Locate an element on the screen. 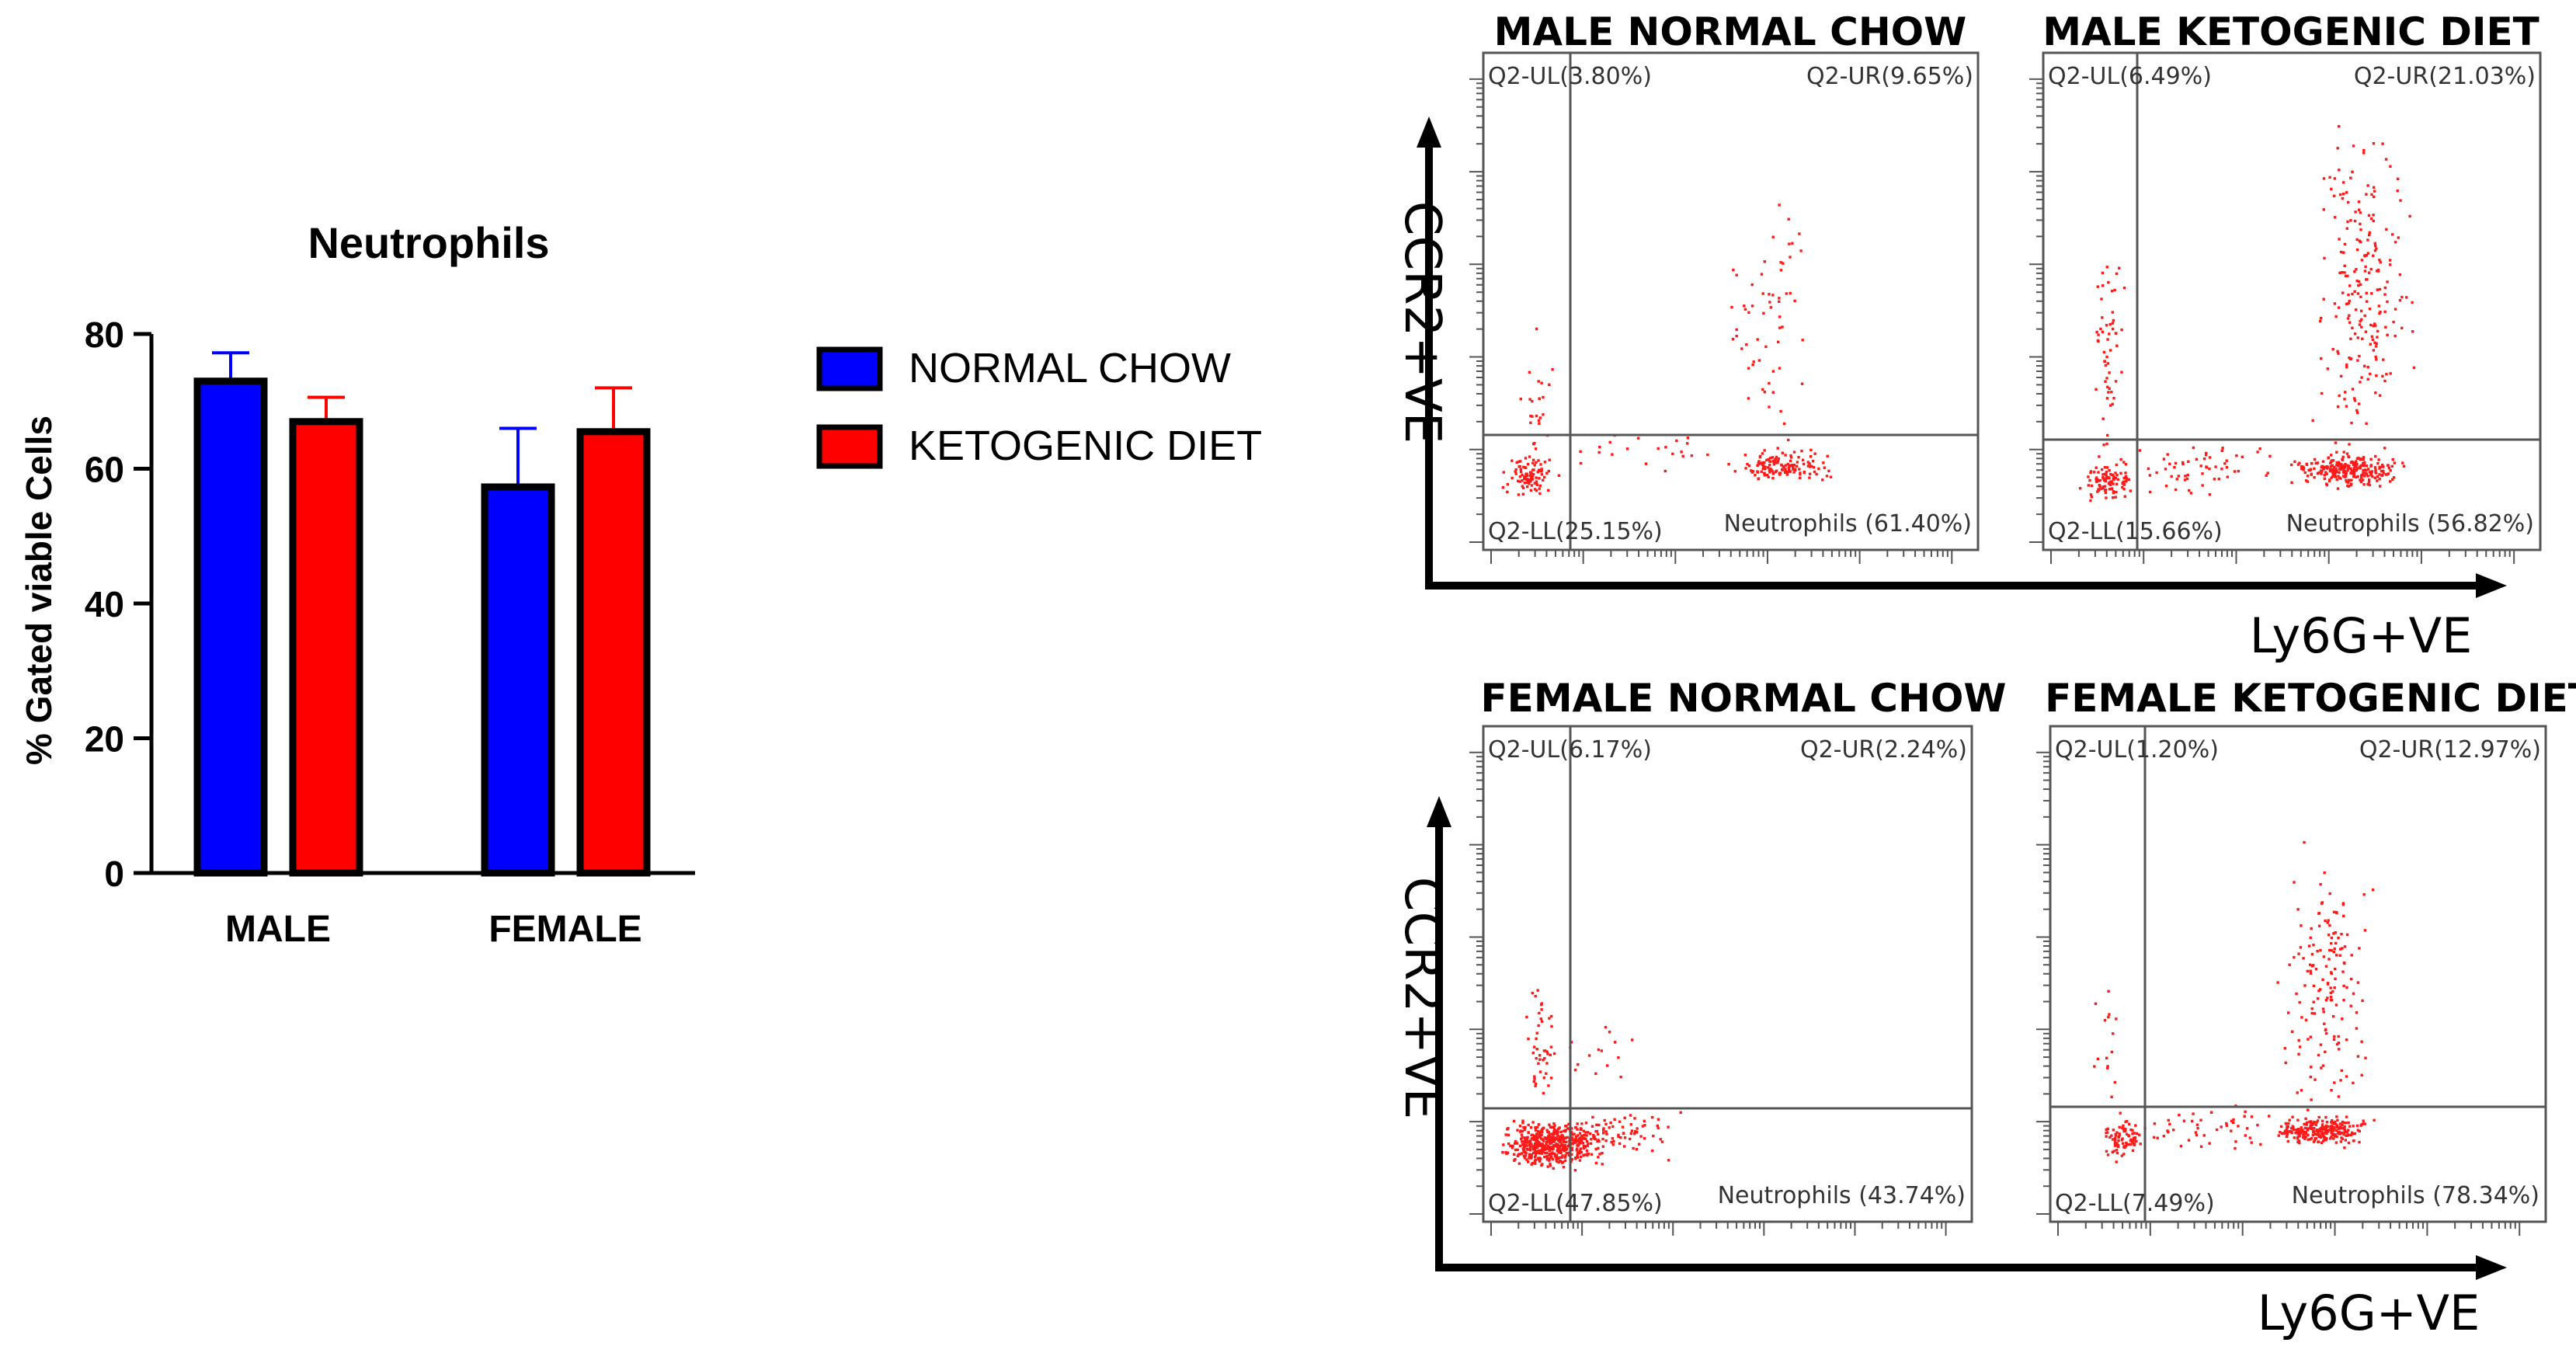 Image resolution: width=2576 pixels, height=1353 pixels. bar-normal-chow-male is located at coordinates (231, 627).